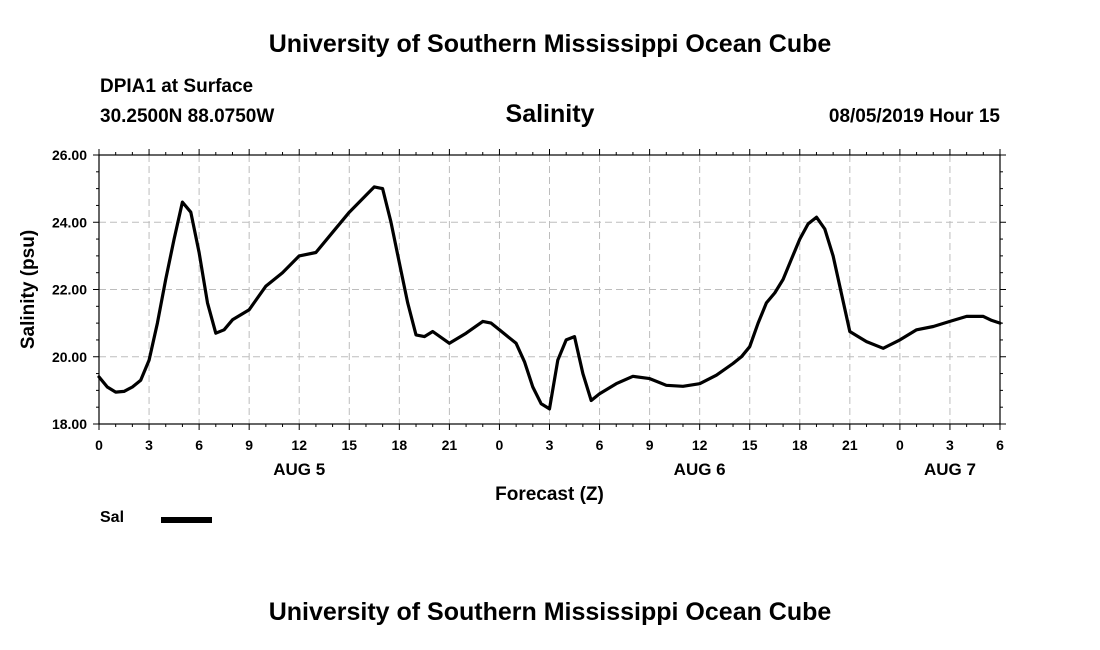 The height and width of the screenshot is (650, 1100). What do you see at coordinates (69, 222) in the screenshot?
I see `y-tick-label: 24.00` at bounding box center [69, 222].